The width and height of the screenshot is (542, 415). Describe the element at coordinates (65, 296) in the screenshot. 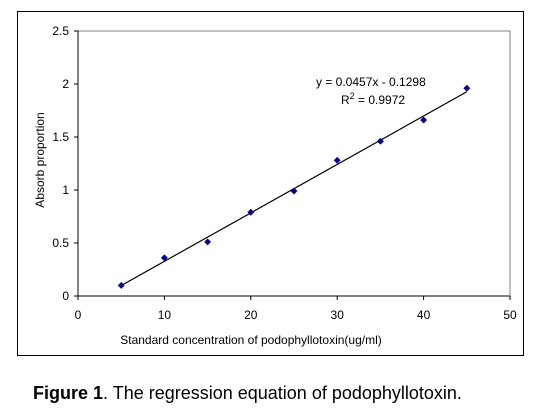

I see `y-tick-label: 0` at that location.